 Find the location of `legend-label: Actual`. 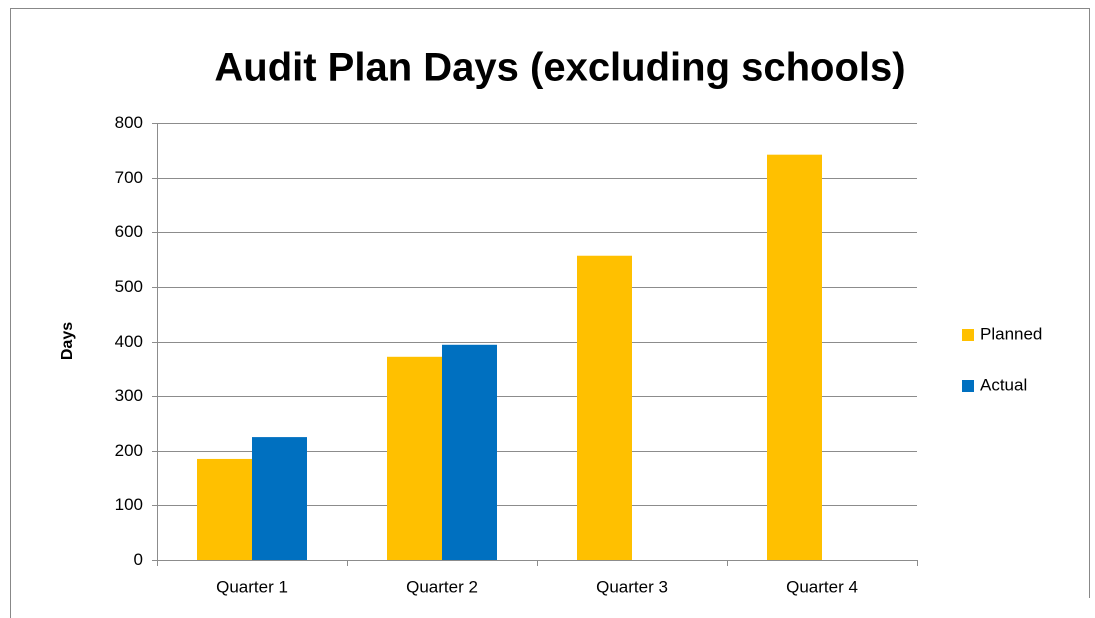

legend-label: Actual is located at coordinates (1003, 384).